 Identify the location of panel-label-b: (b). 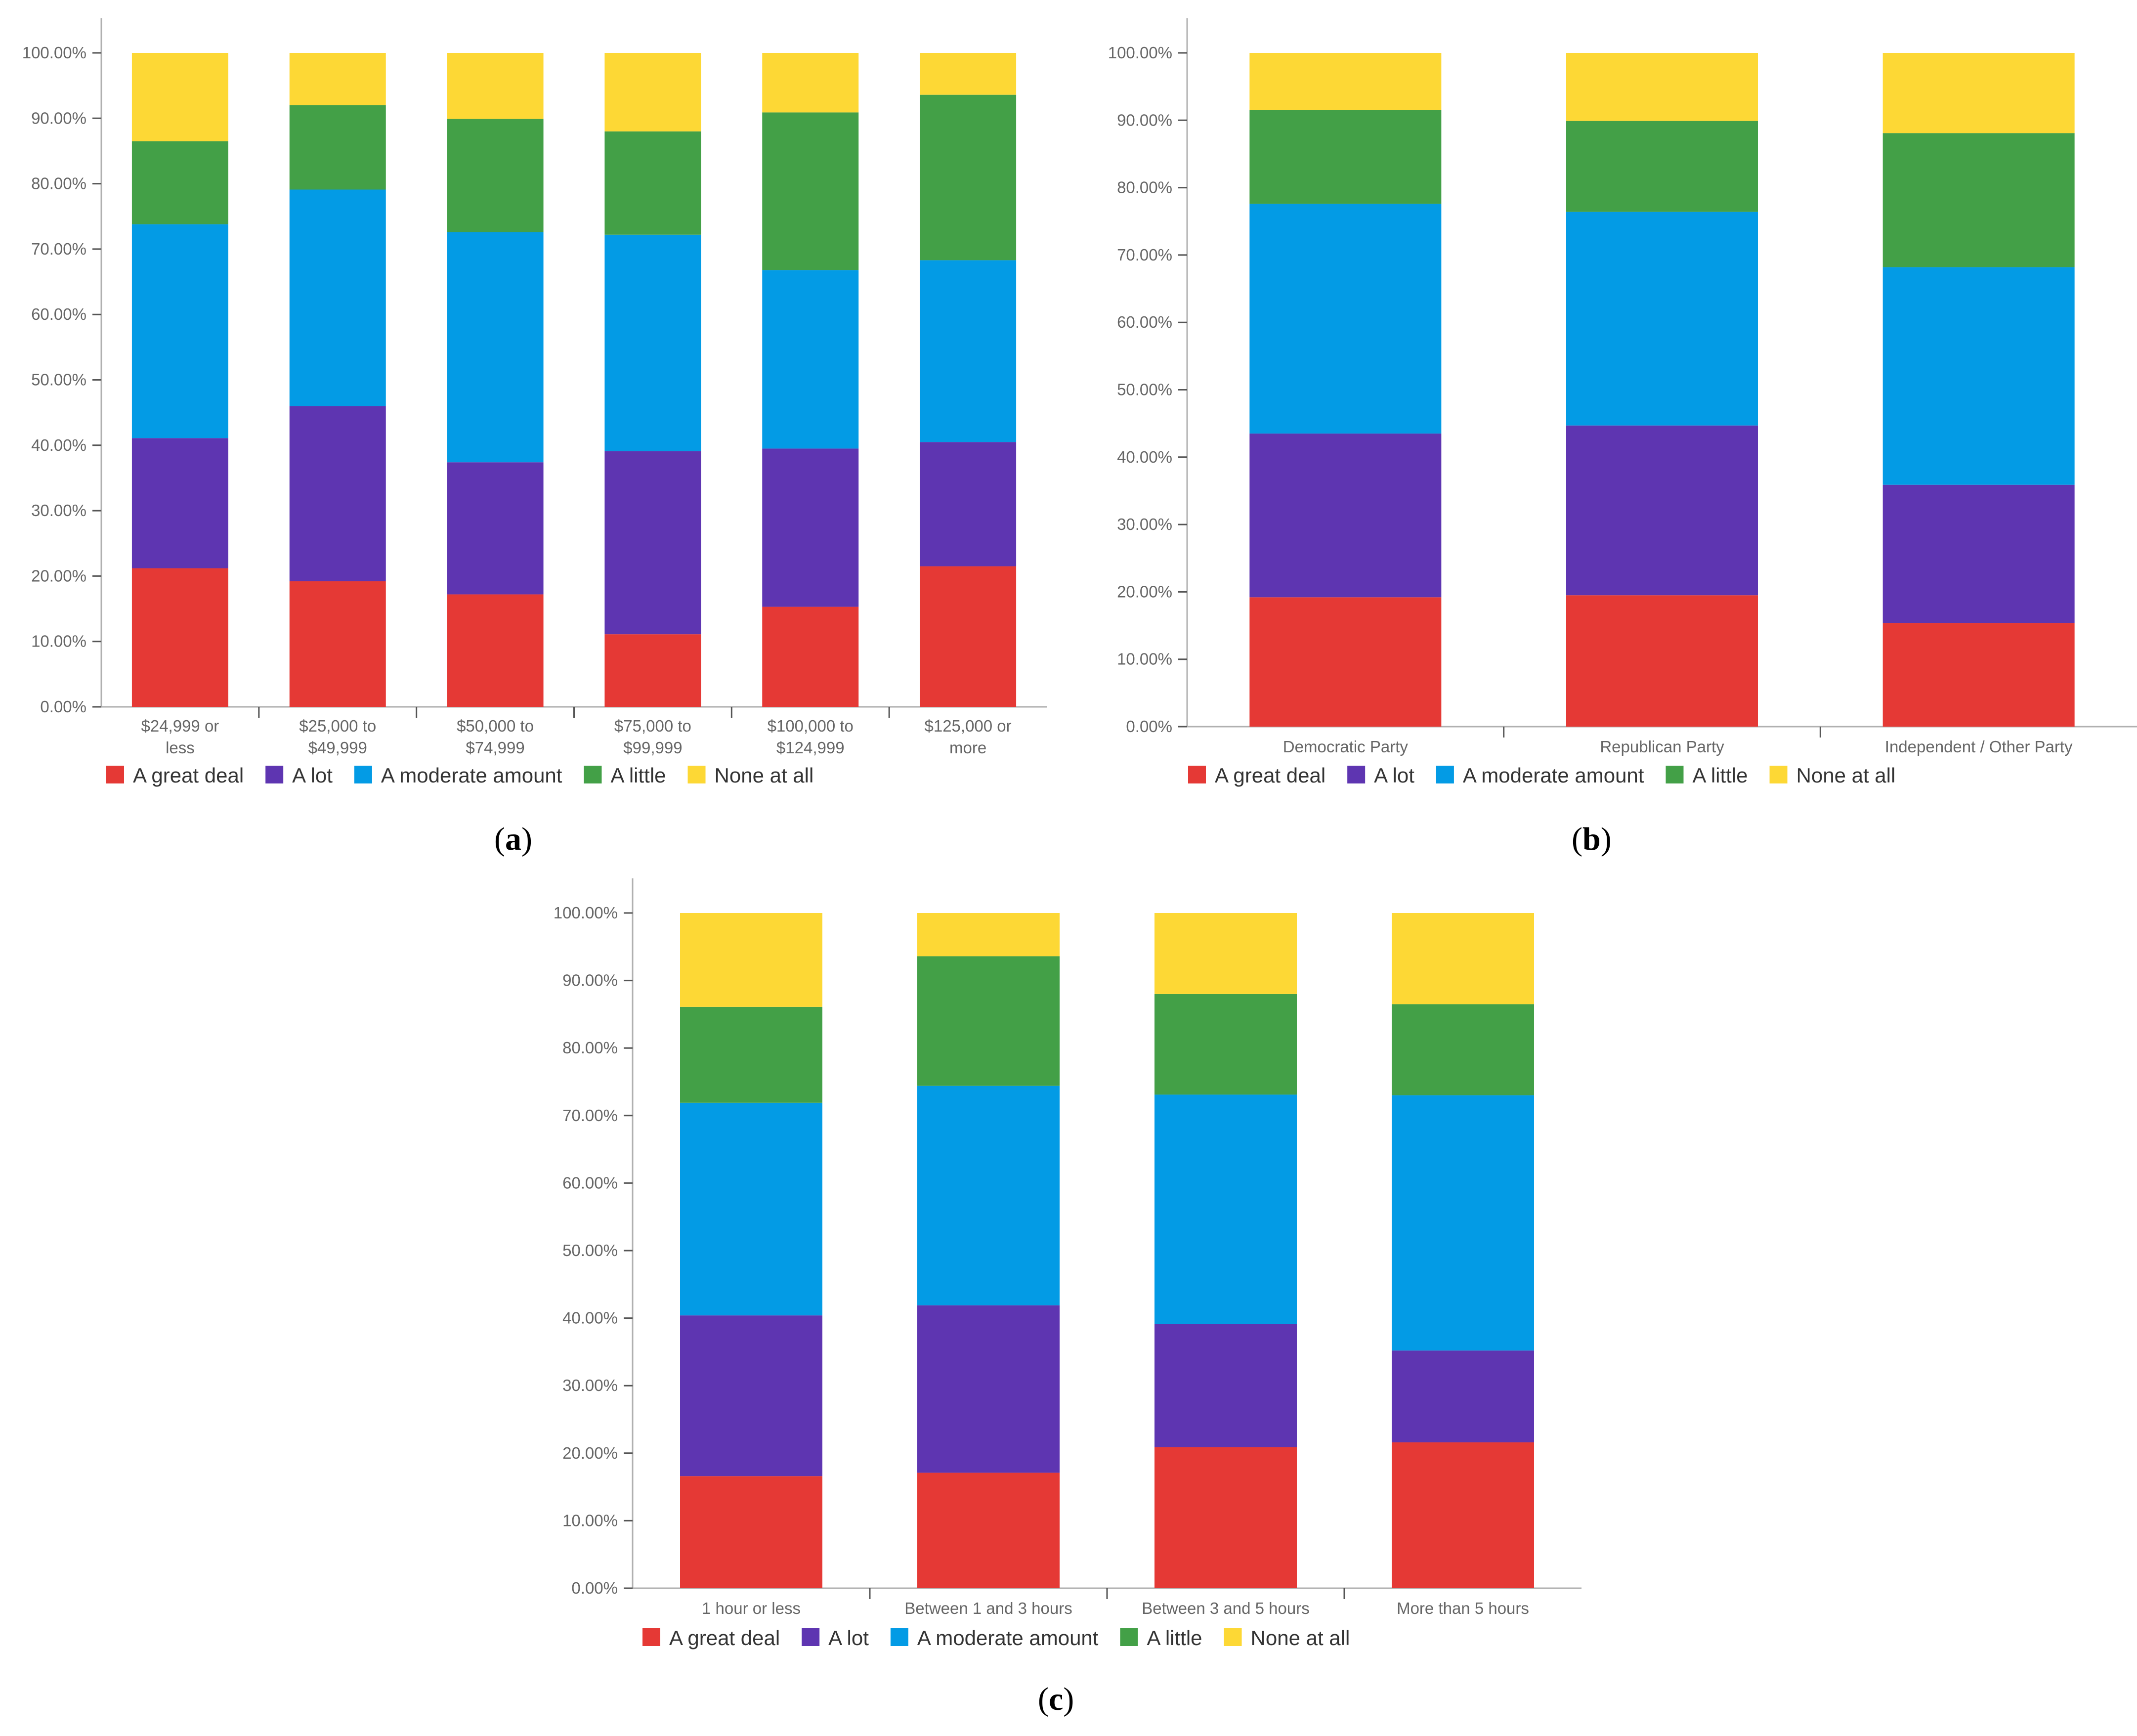
(1592, 839).